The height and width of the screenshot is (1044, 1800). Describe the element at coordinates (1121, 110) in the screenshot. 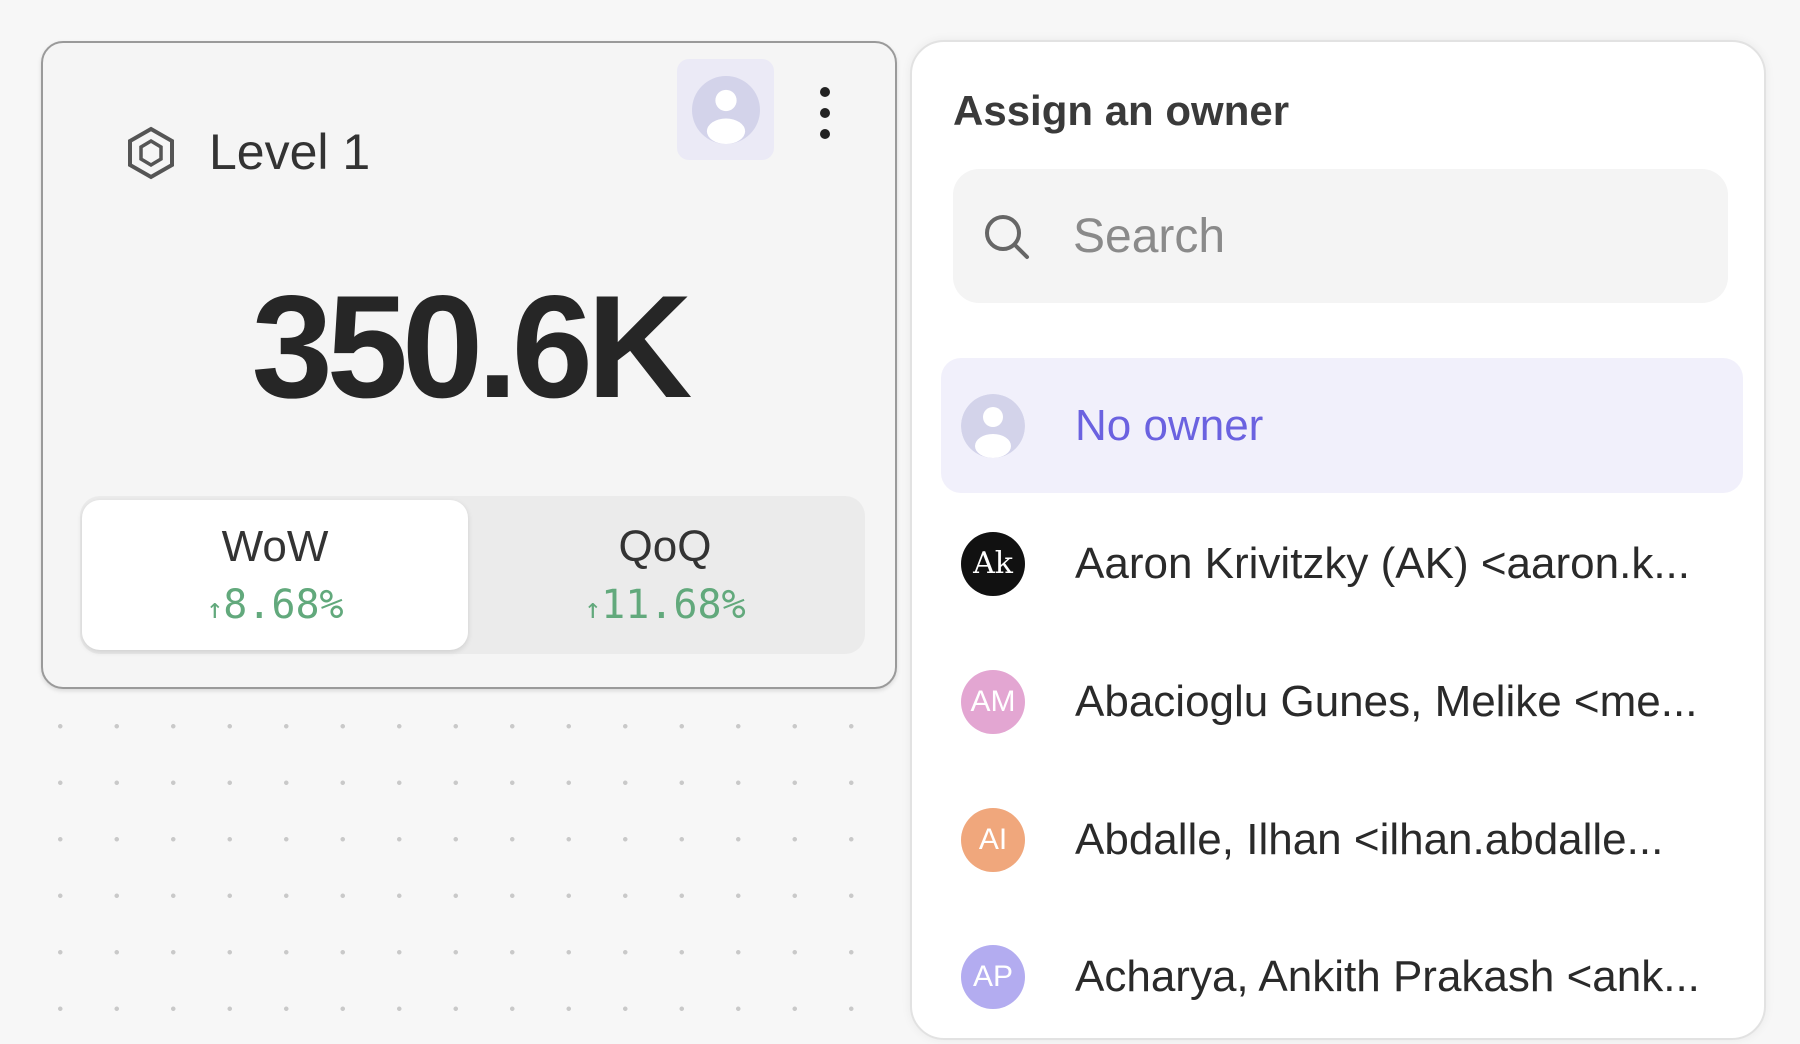

I see `dropdown-title: Assign an owner` at that location.